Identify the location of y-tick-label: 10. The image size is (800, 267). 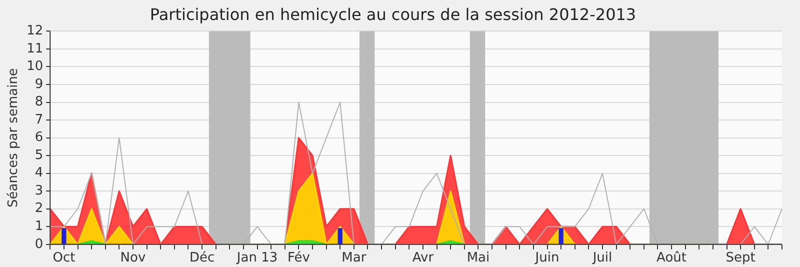
(35, 66).